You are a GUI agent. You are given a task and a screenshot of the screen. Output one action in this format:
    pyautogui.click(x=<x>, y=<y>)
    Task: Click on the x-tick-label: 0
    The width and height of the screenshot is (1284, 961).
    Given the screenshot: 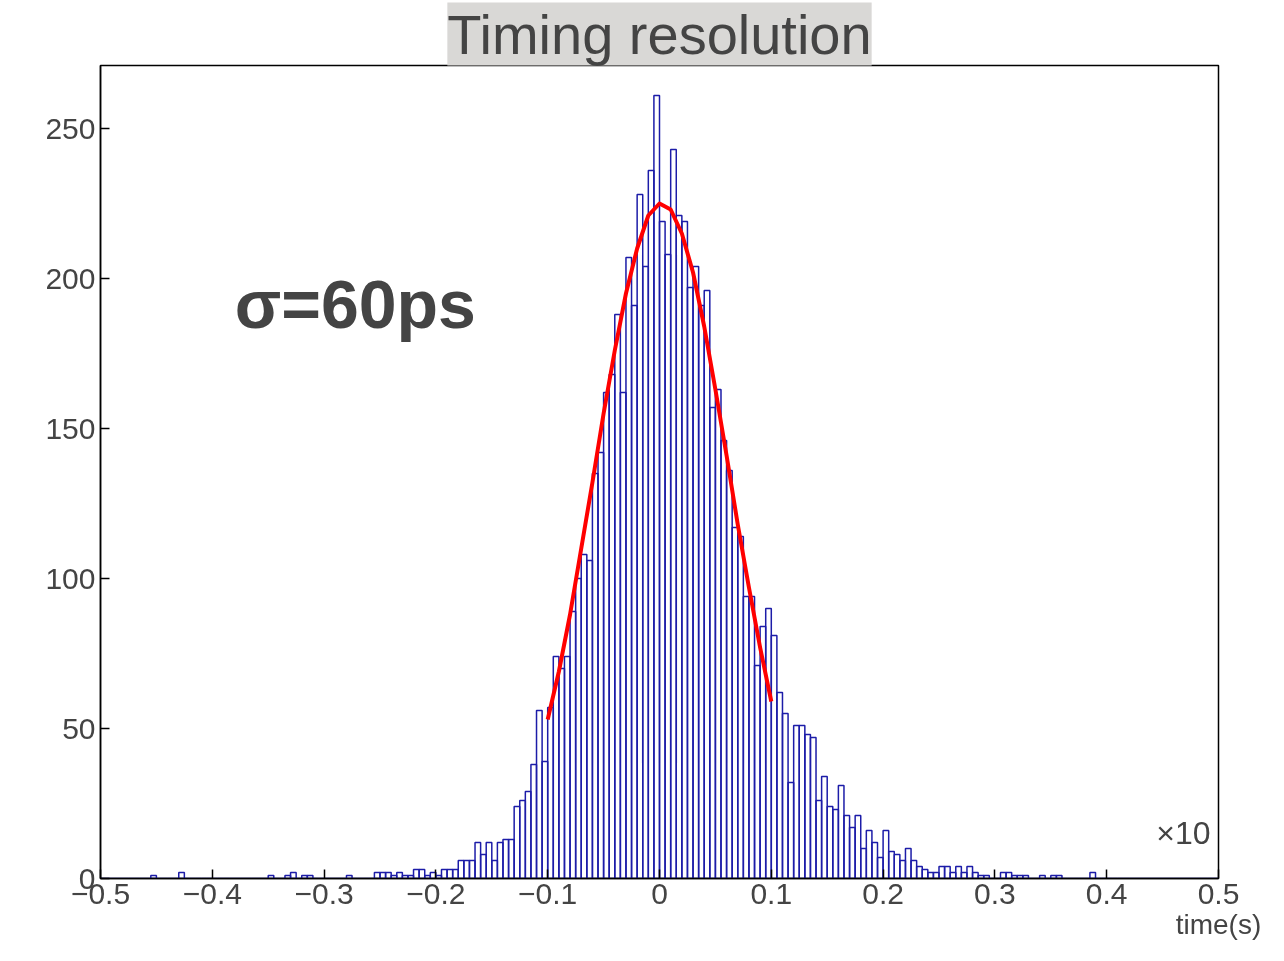 What is the action you would take?
    pyautogui.click(x=659, y=893)
    